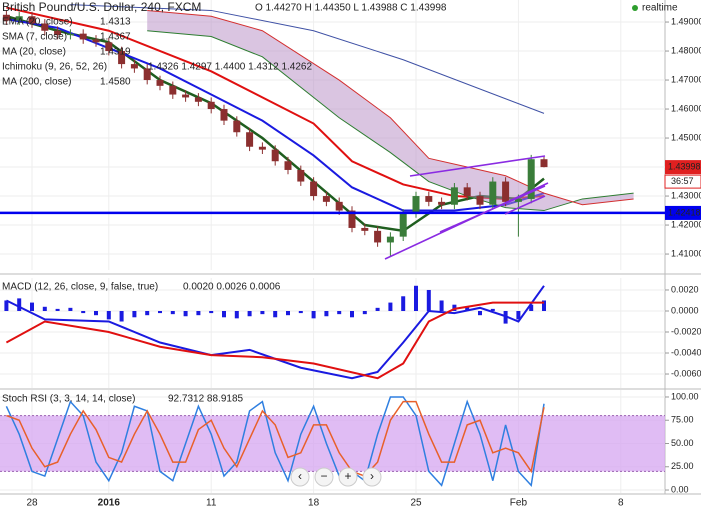  Describe the element at coordinates (519, 503) in the screenshot. I see `x-tick-label: Feb` at that location.